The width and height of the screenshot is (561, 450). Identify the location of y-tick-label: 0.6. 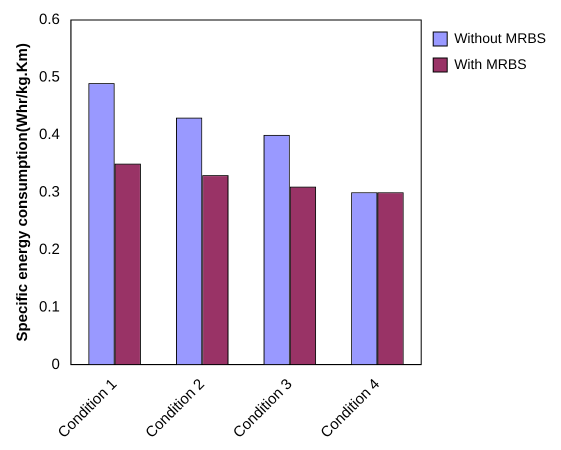
(49, 19).